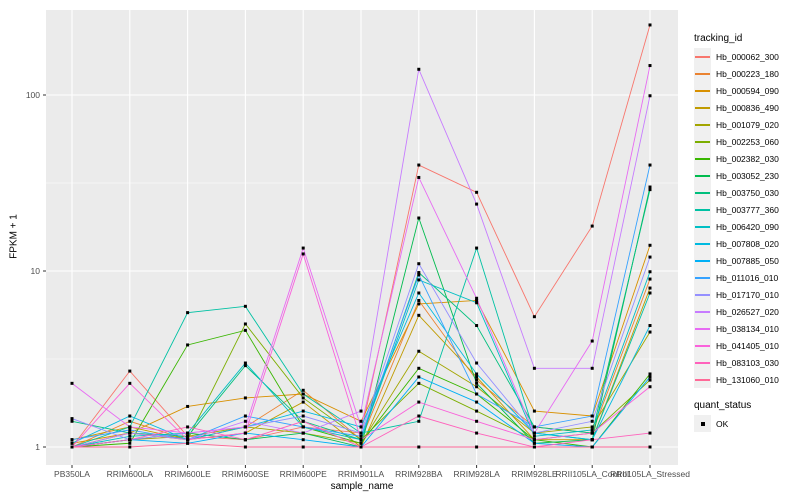 The height and width of the screenshot is (500, 800). What do you see at coordinates (723, 405) in the screenshot?
I see `legend-title-quant-status: quant_status` at bounding box center [723, 405].